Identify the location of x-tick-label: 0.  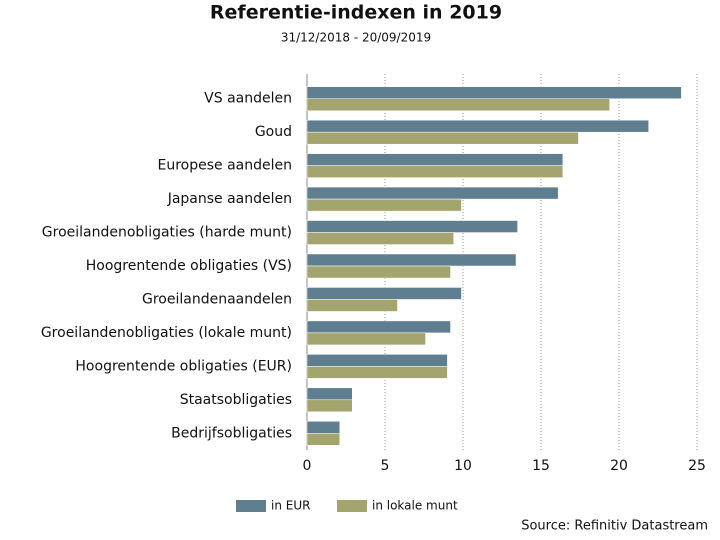
(307, 466).